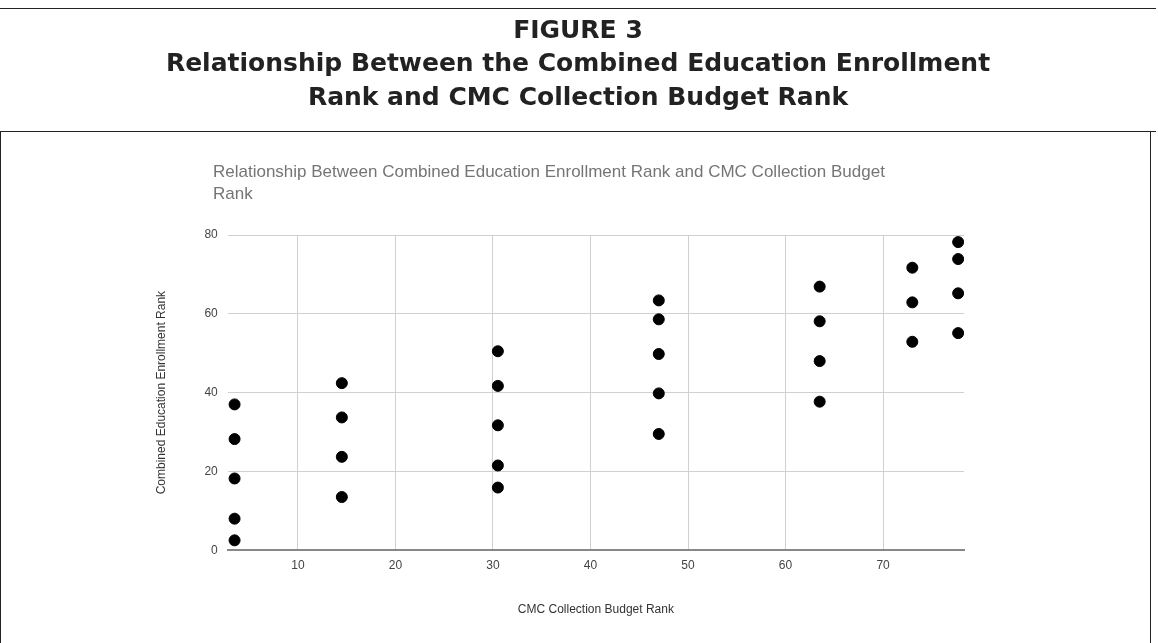 This screenshot has height=643, width=1158. What do you see at coordinates (688, 564) in the screenshot?
I see `x-tick-label: 50` at bounding box center [688, 564].